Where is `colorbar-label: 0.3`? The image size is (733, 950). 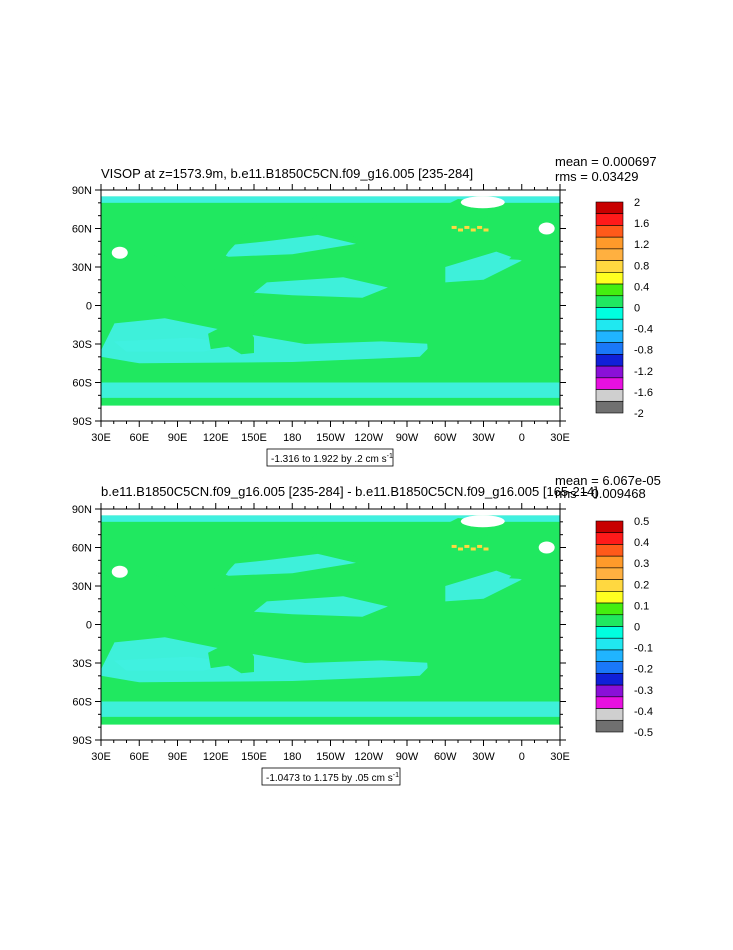 colorbar-label: 0.3 is located at coordinates (641, 564).